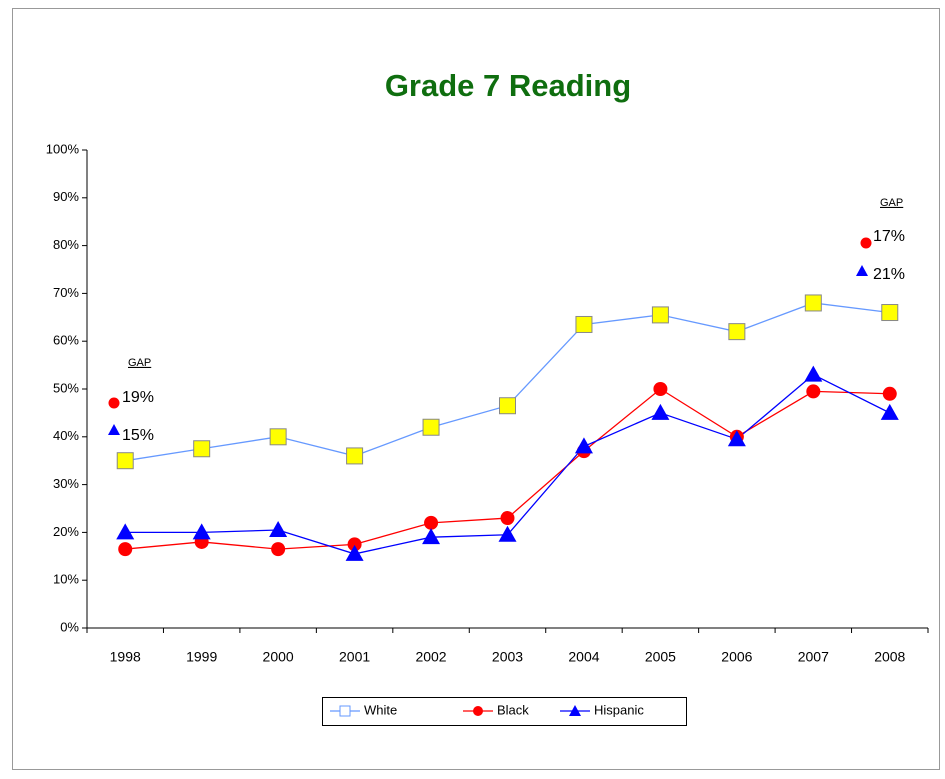 Image resolution: width=945 pixels, height=779 pixels. Describe the element at coordinates (138, 435) in the screenshot. I see `annotation: 15%` at that location.